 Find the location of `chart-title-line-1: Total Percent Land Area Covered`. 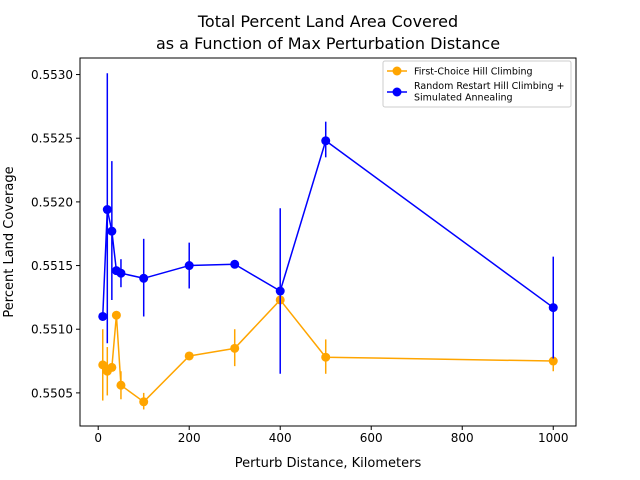

chart-title-line-1: Total Percent Land Area Covered is located at coordinates (327, 21).